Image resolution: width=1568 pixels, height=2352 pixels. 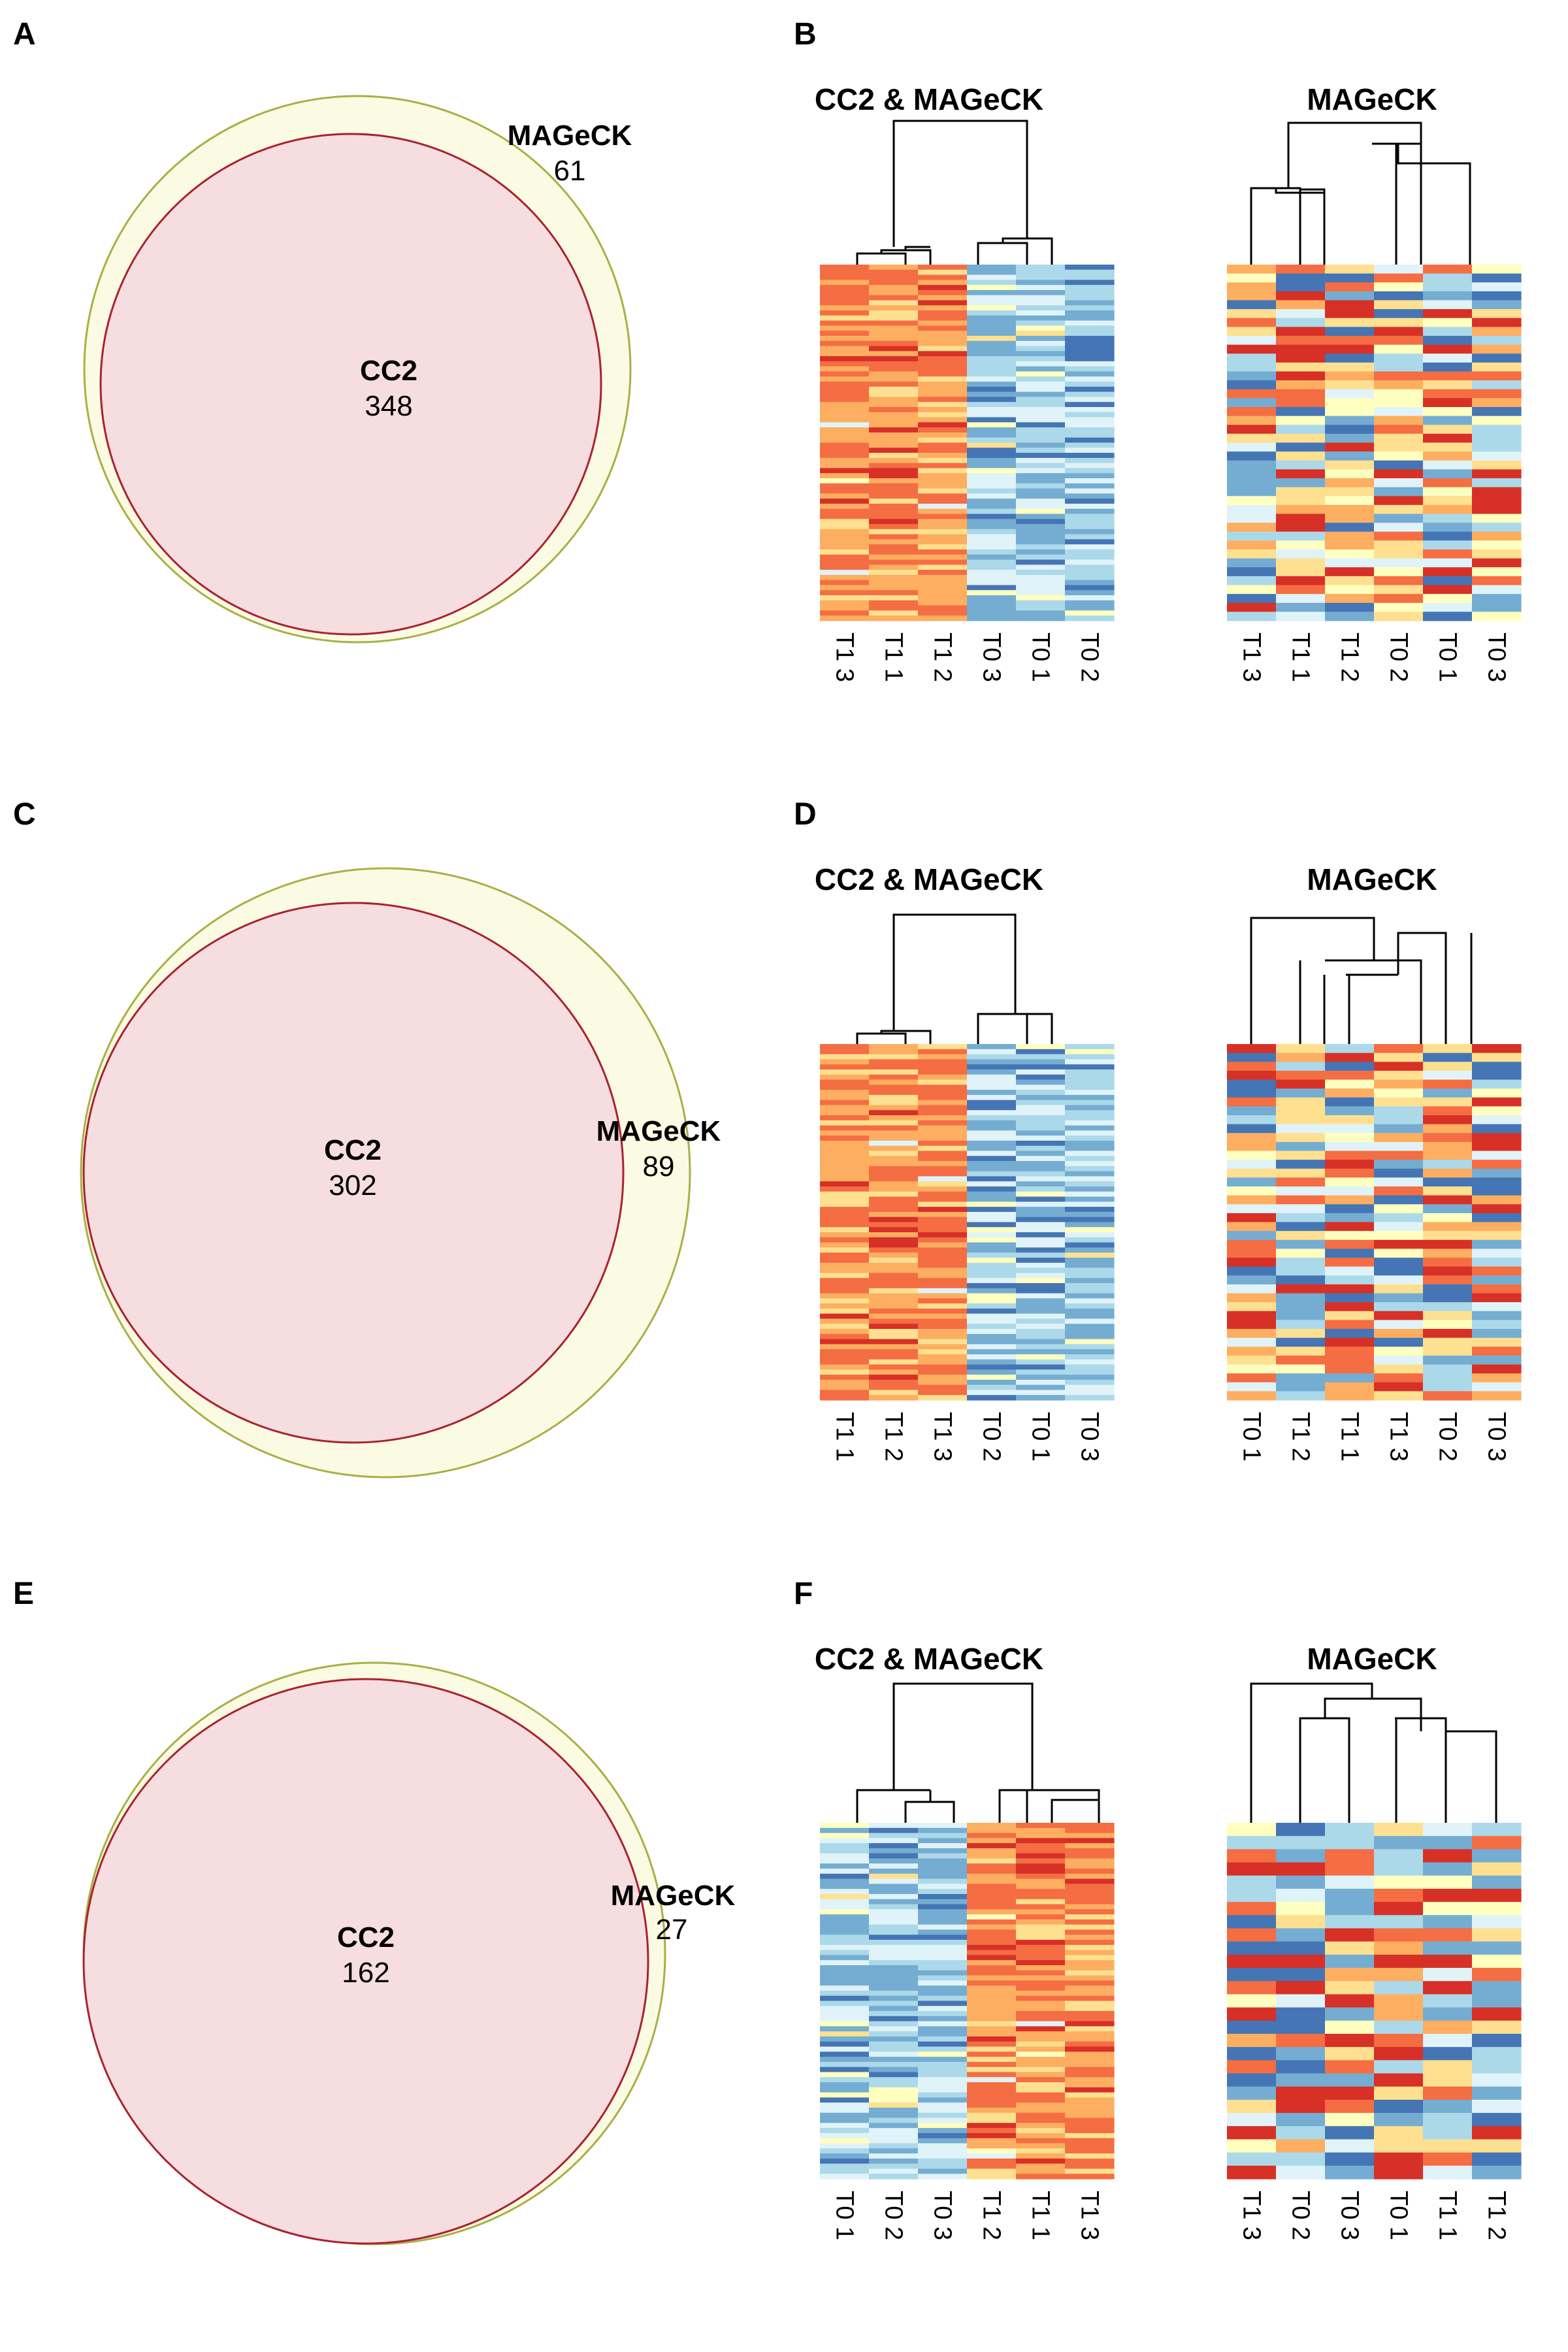 I want to click on venn-c-cc2-circle, so click(x=353, y=1173).